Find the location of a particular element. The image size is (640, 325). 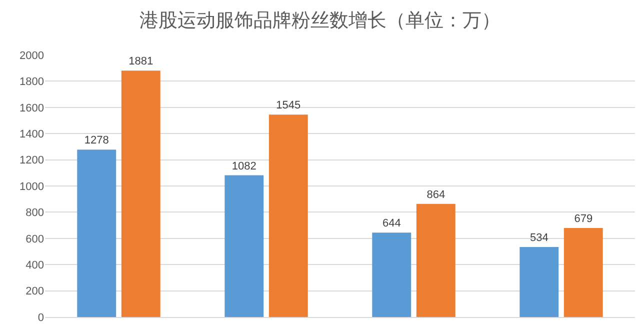

data-label: 534 is located at coordinates (539, 238).